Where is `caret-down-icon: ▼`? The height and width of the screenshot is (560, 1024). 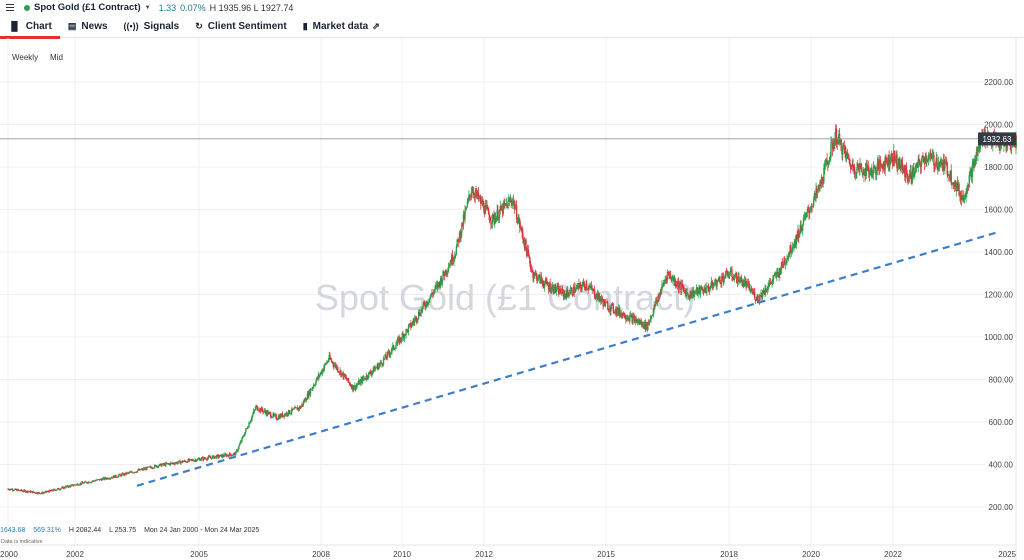
caret-down-icon: ▼ is located at coordinates (147, 7).